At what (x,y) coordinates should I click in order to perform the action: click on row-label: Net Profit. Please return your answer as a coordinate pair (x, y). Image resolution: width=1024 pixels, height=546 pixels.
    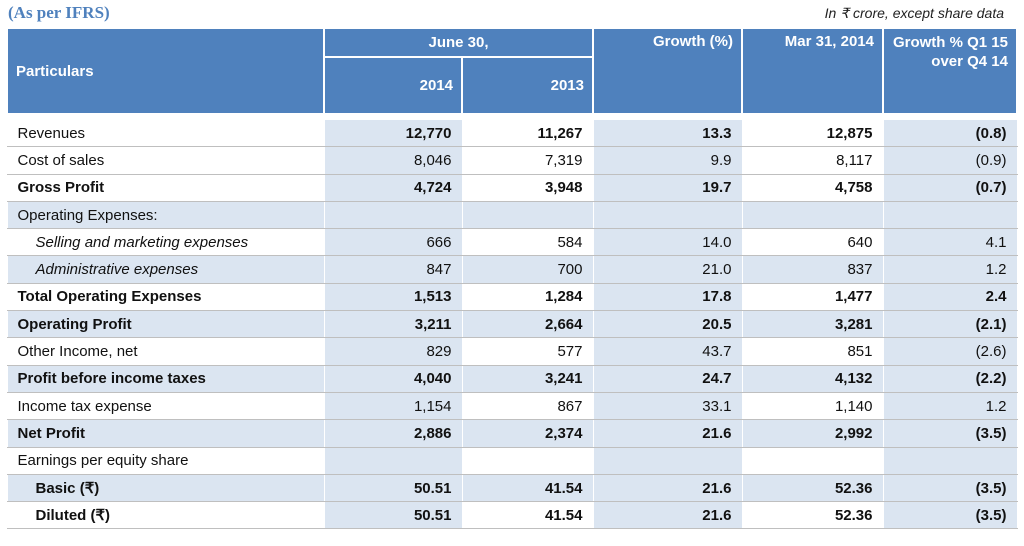
    Looking at the image, I should click on (165, 433).